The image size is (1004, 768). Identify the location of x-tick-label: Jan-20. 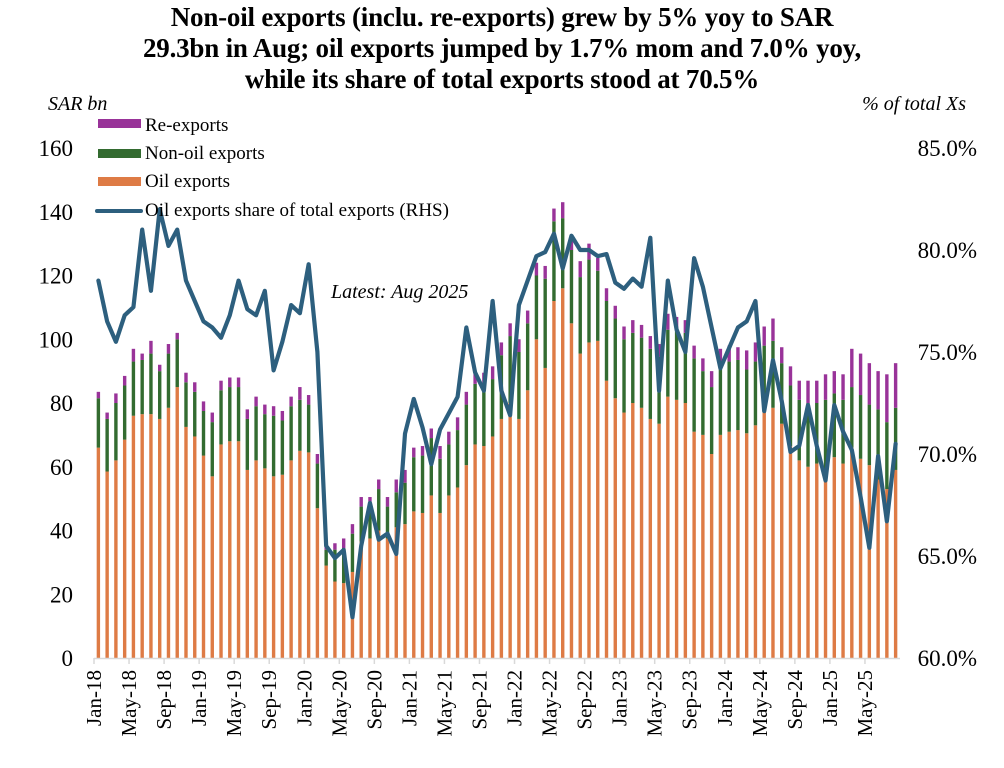
(304, 698).